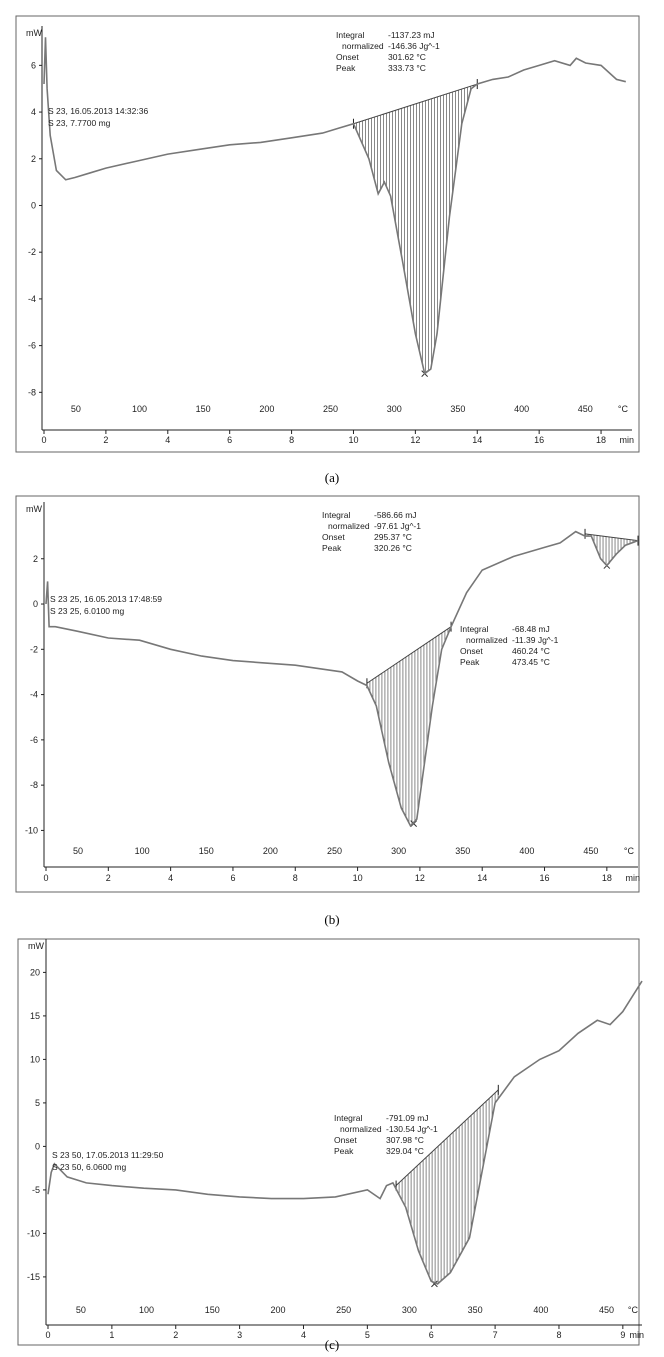 This screenshot has height=1357, width=664. What do you see at coordinates (33, 112) in the screenshot?
I see `y-tick-label: 4` at bounding box center [33, 112].